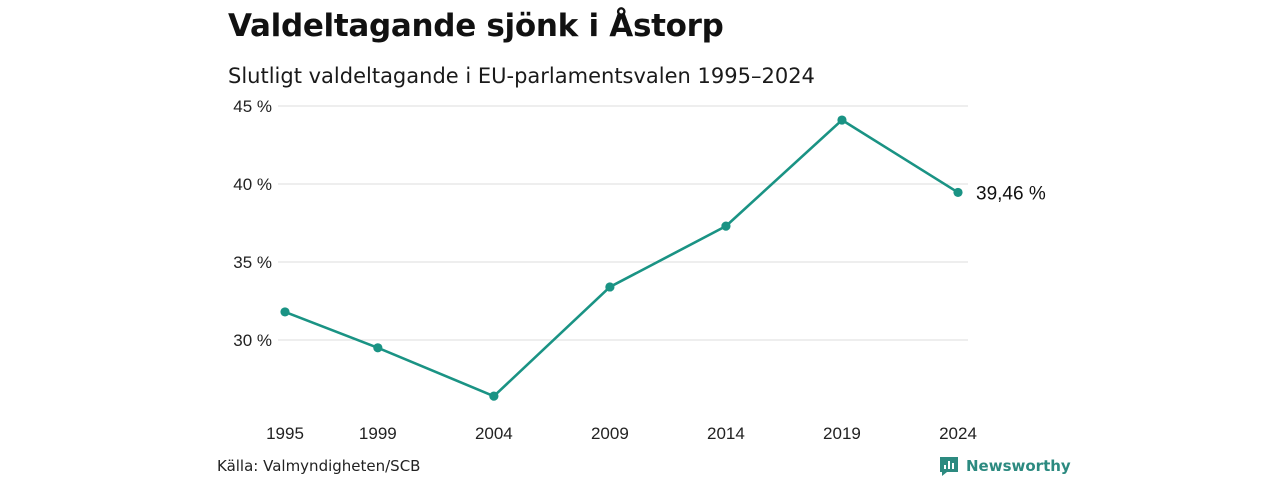  What do you see at coordinates (476, 26) in the screenshot?
I see `chart-title: Valdeltagande sjönk i Åstorp` at bounding box center [476, 26].